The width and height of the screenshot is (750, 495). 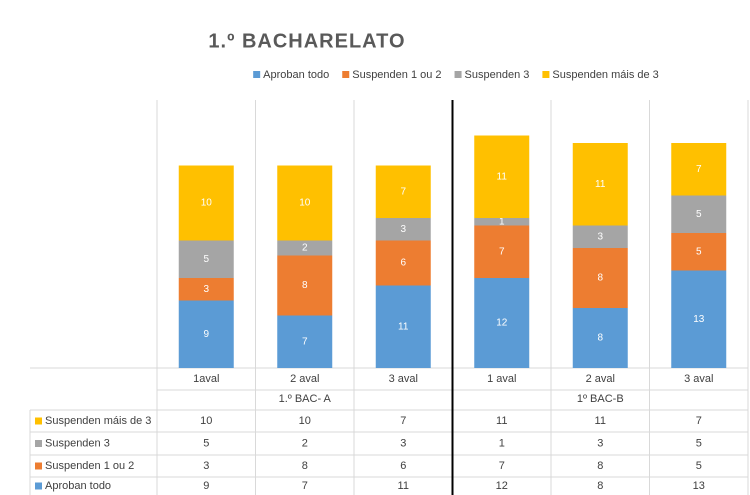 I want to click on data-label: 6, so click(x=403, y=263).